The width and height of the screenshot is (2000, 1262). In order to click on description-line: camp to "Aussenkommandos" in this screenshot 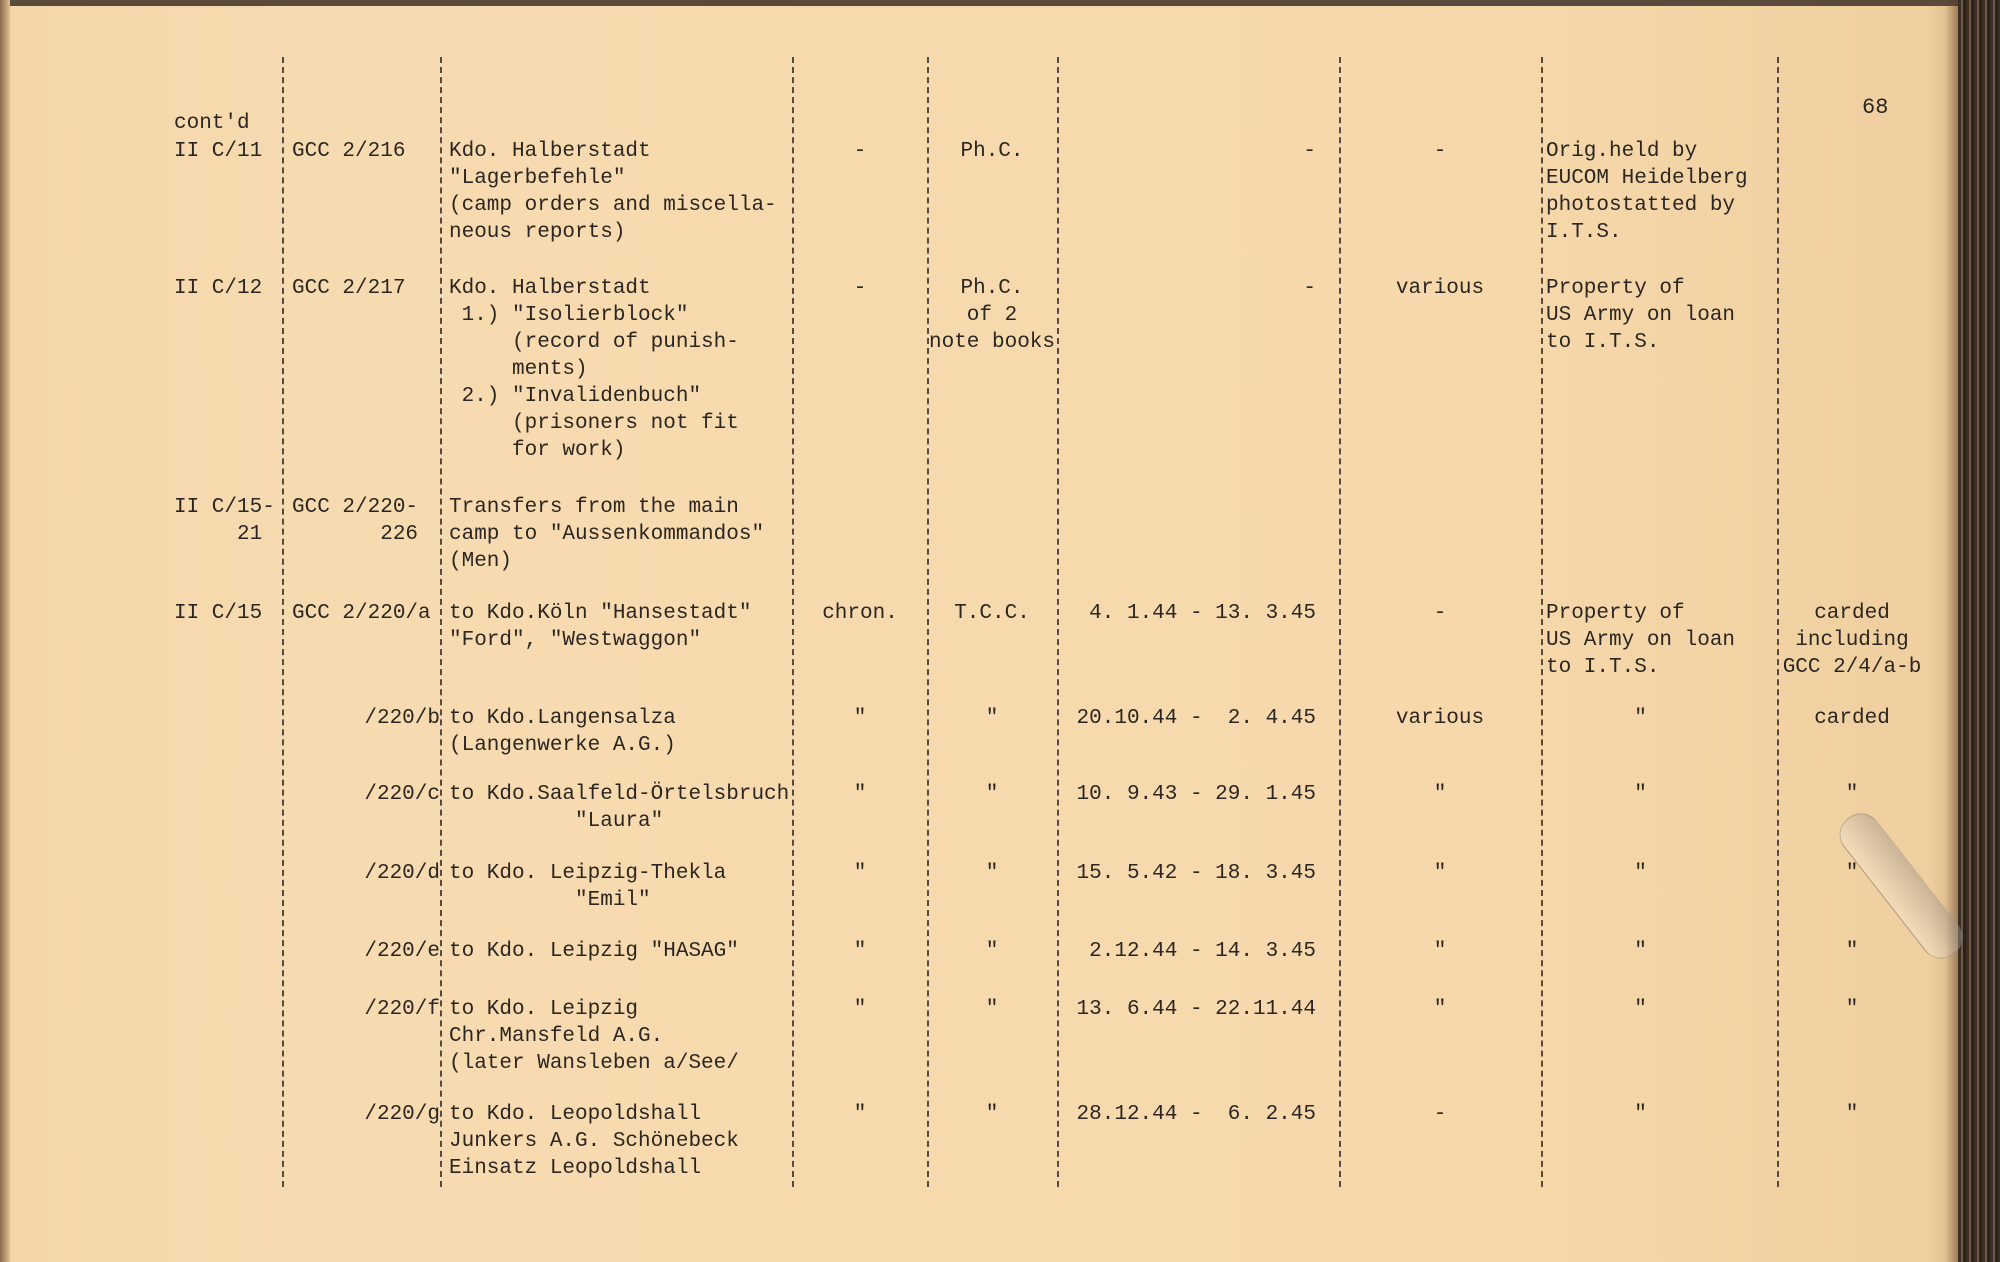, I will do `click(607, 534)`.